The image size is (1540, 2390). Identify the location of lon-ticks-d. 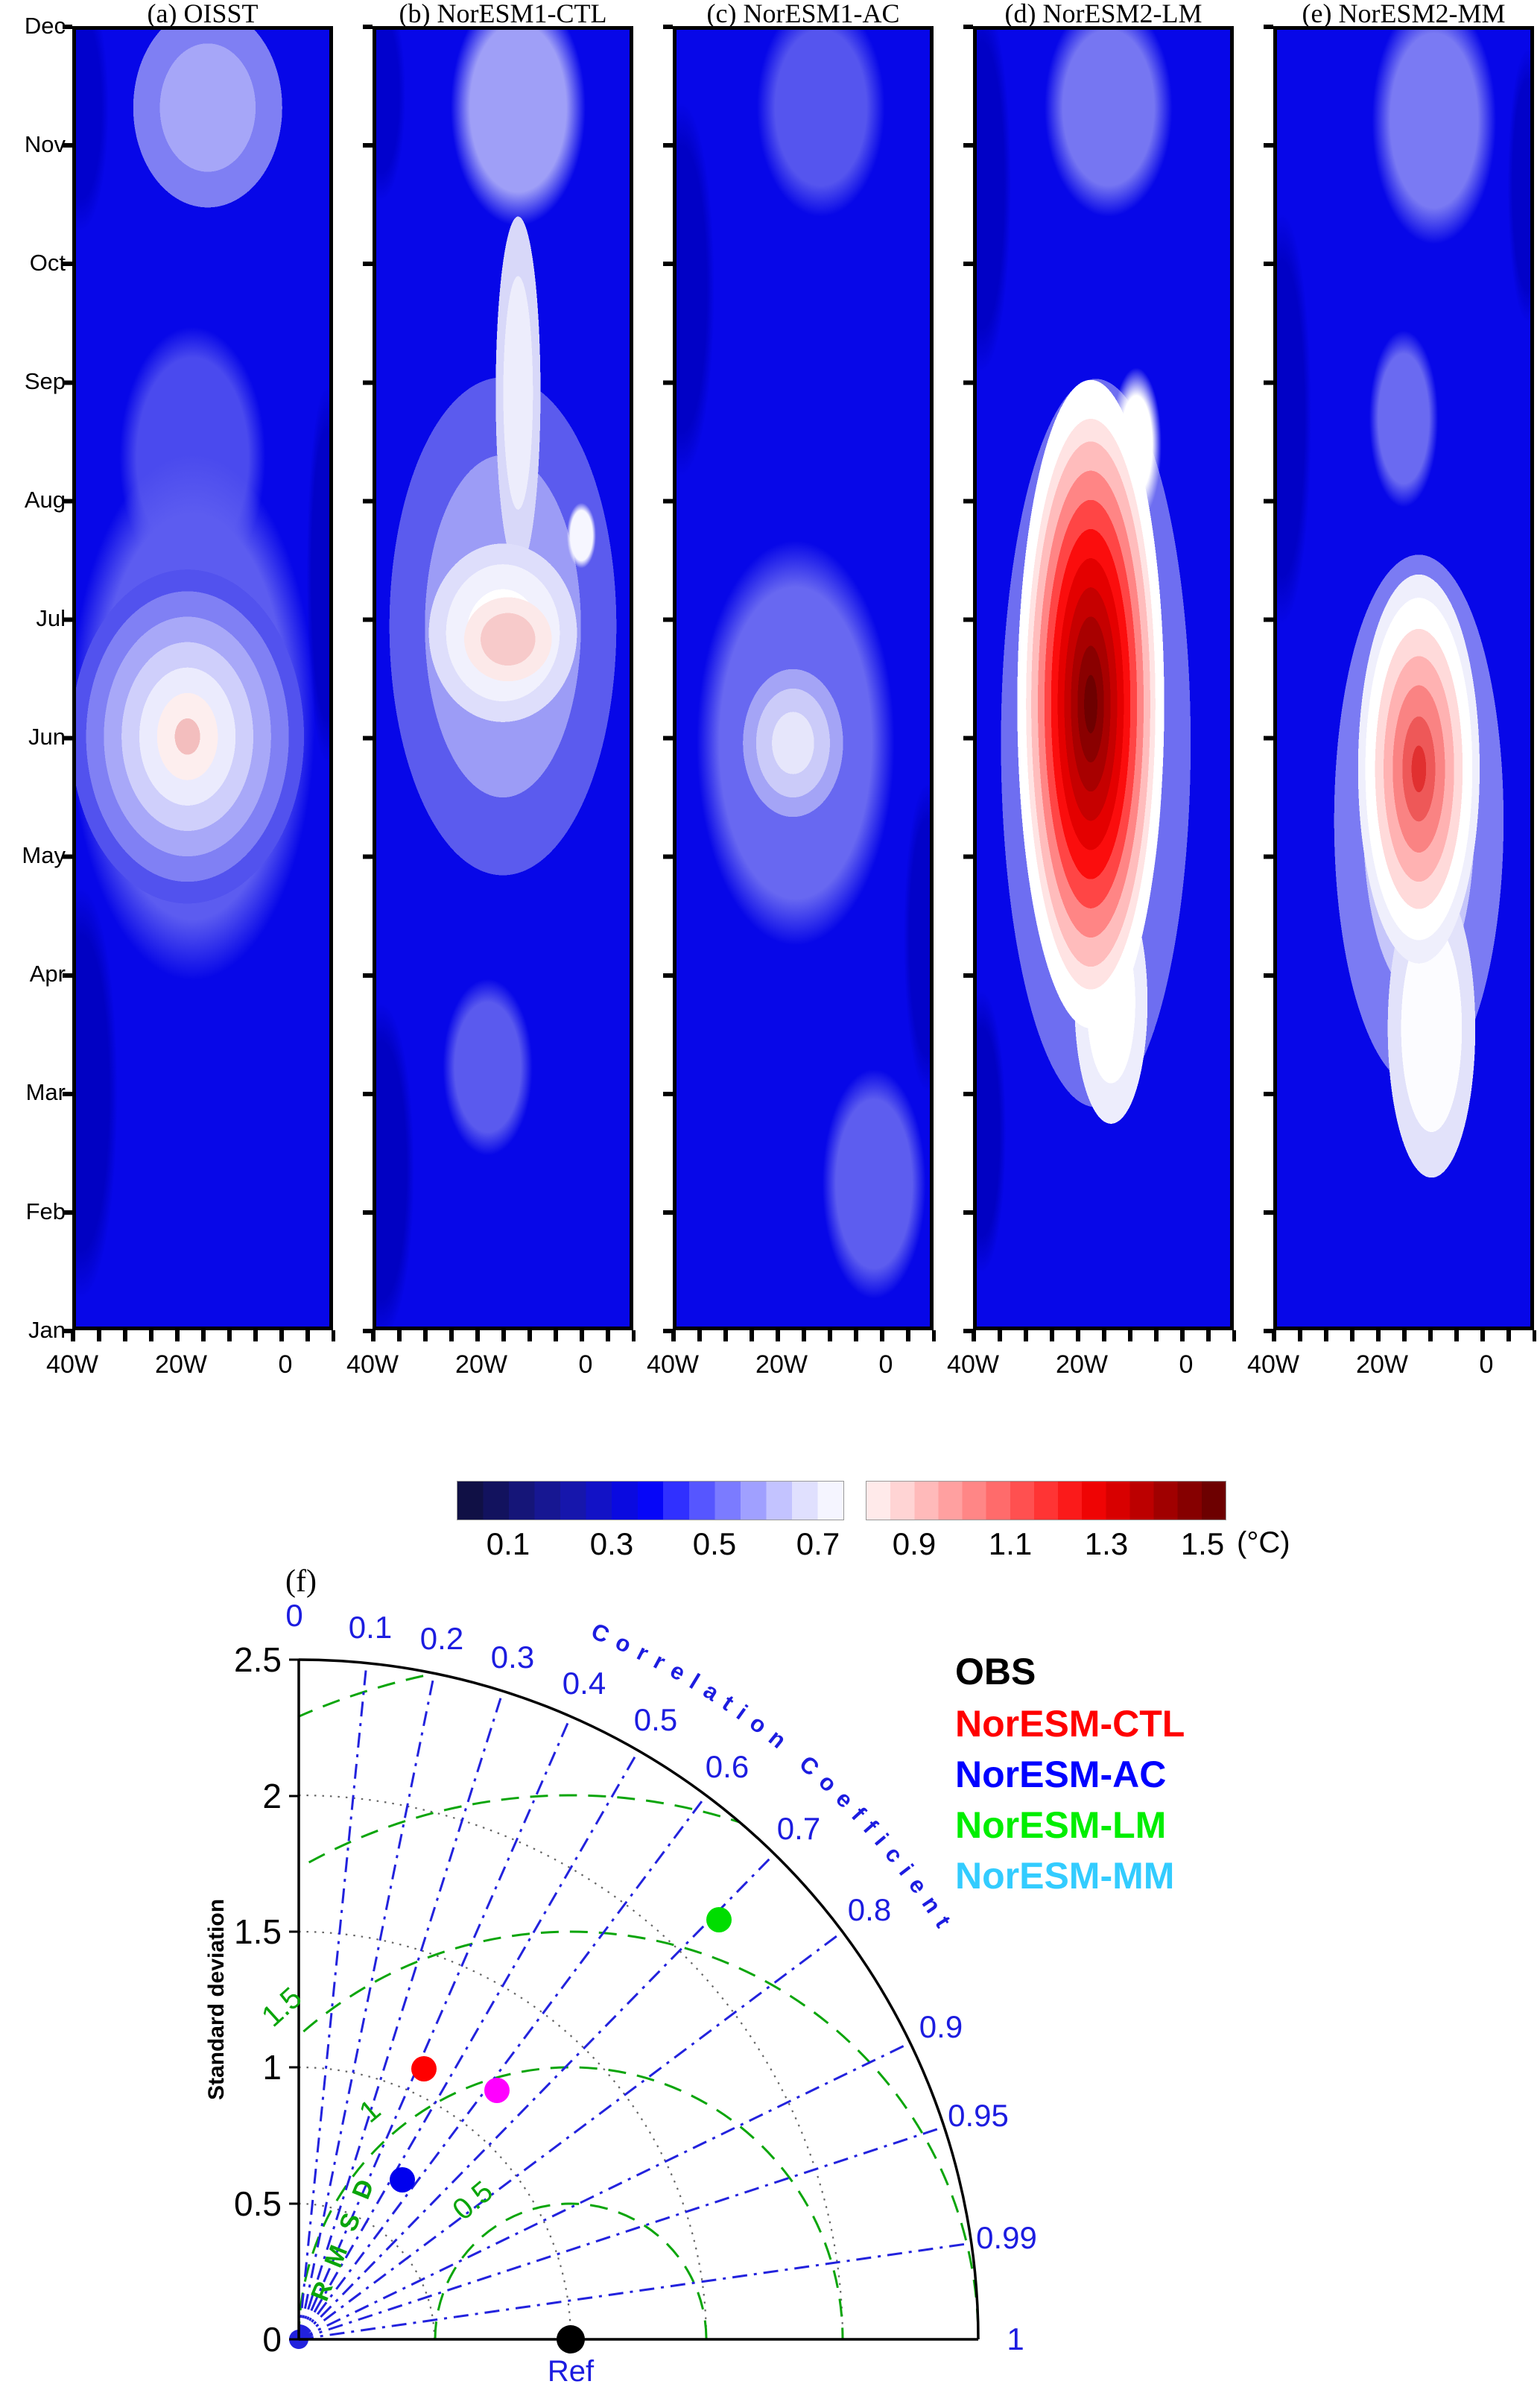
(1104, 1335).